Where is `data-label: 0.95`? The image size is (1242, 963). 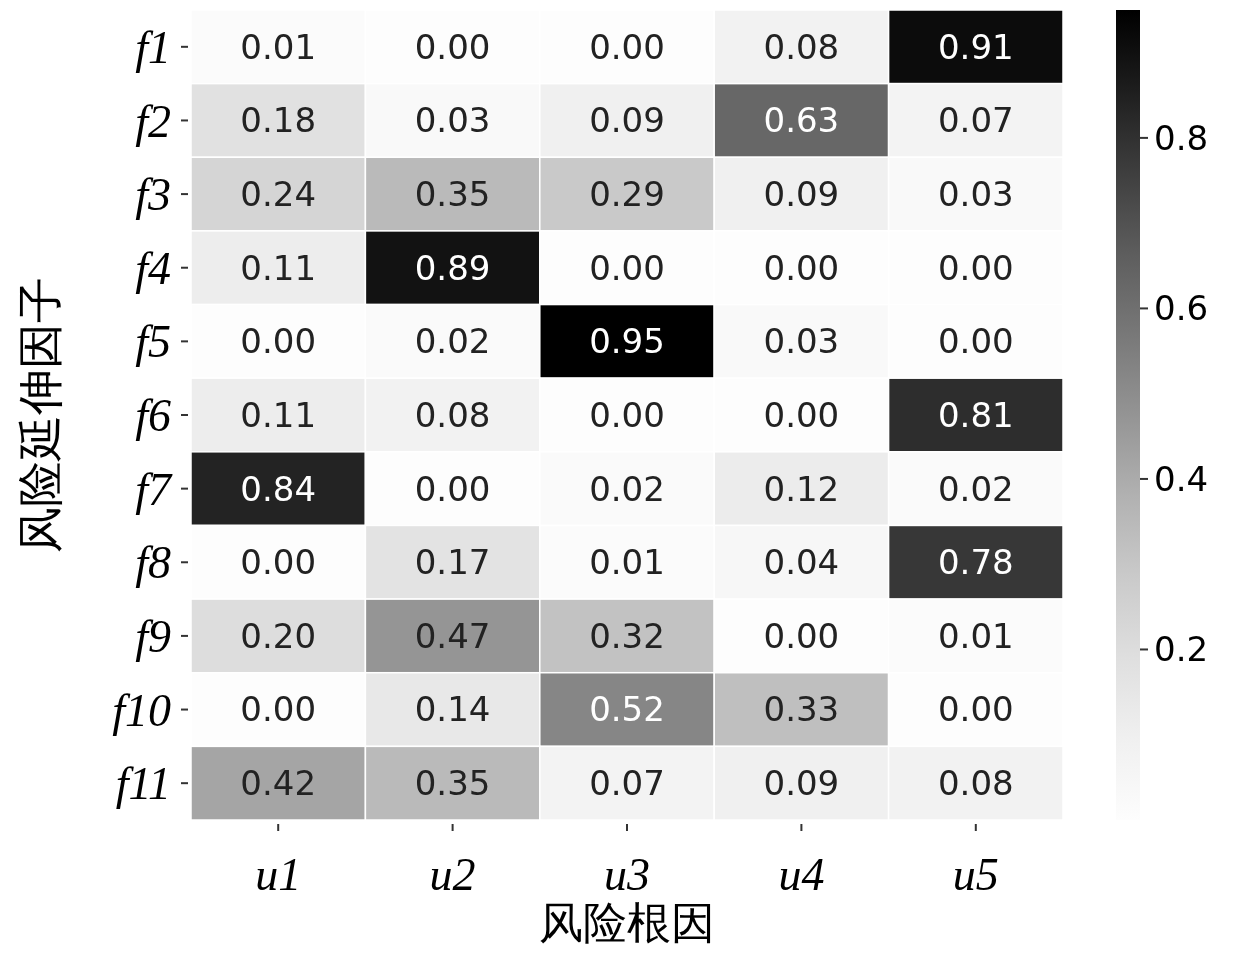 data-label: 0.95 is located at coordinates (627, 341).